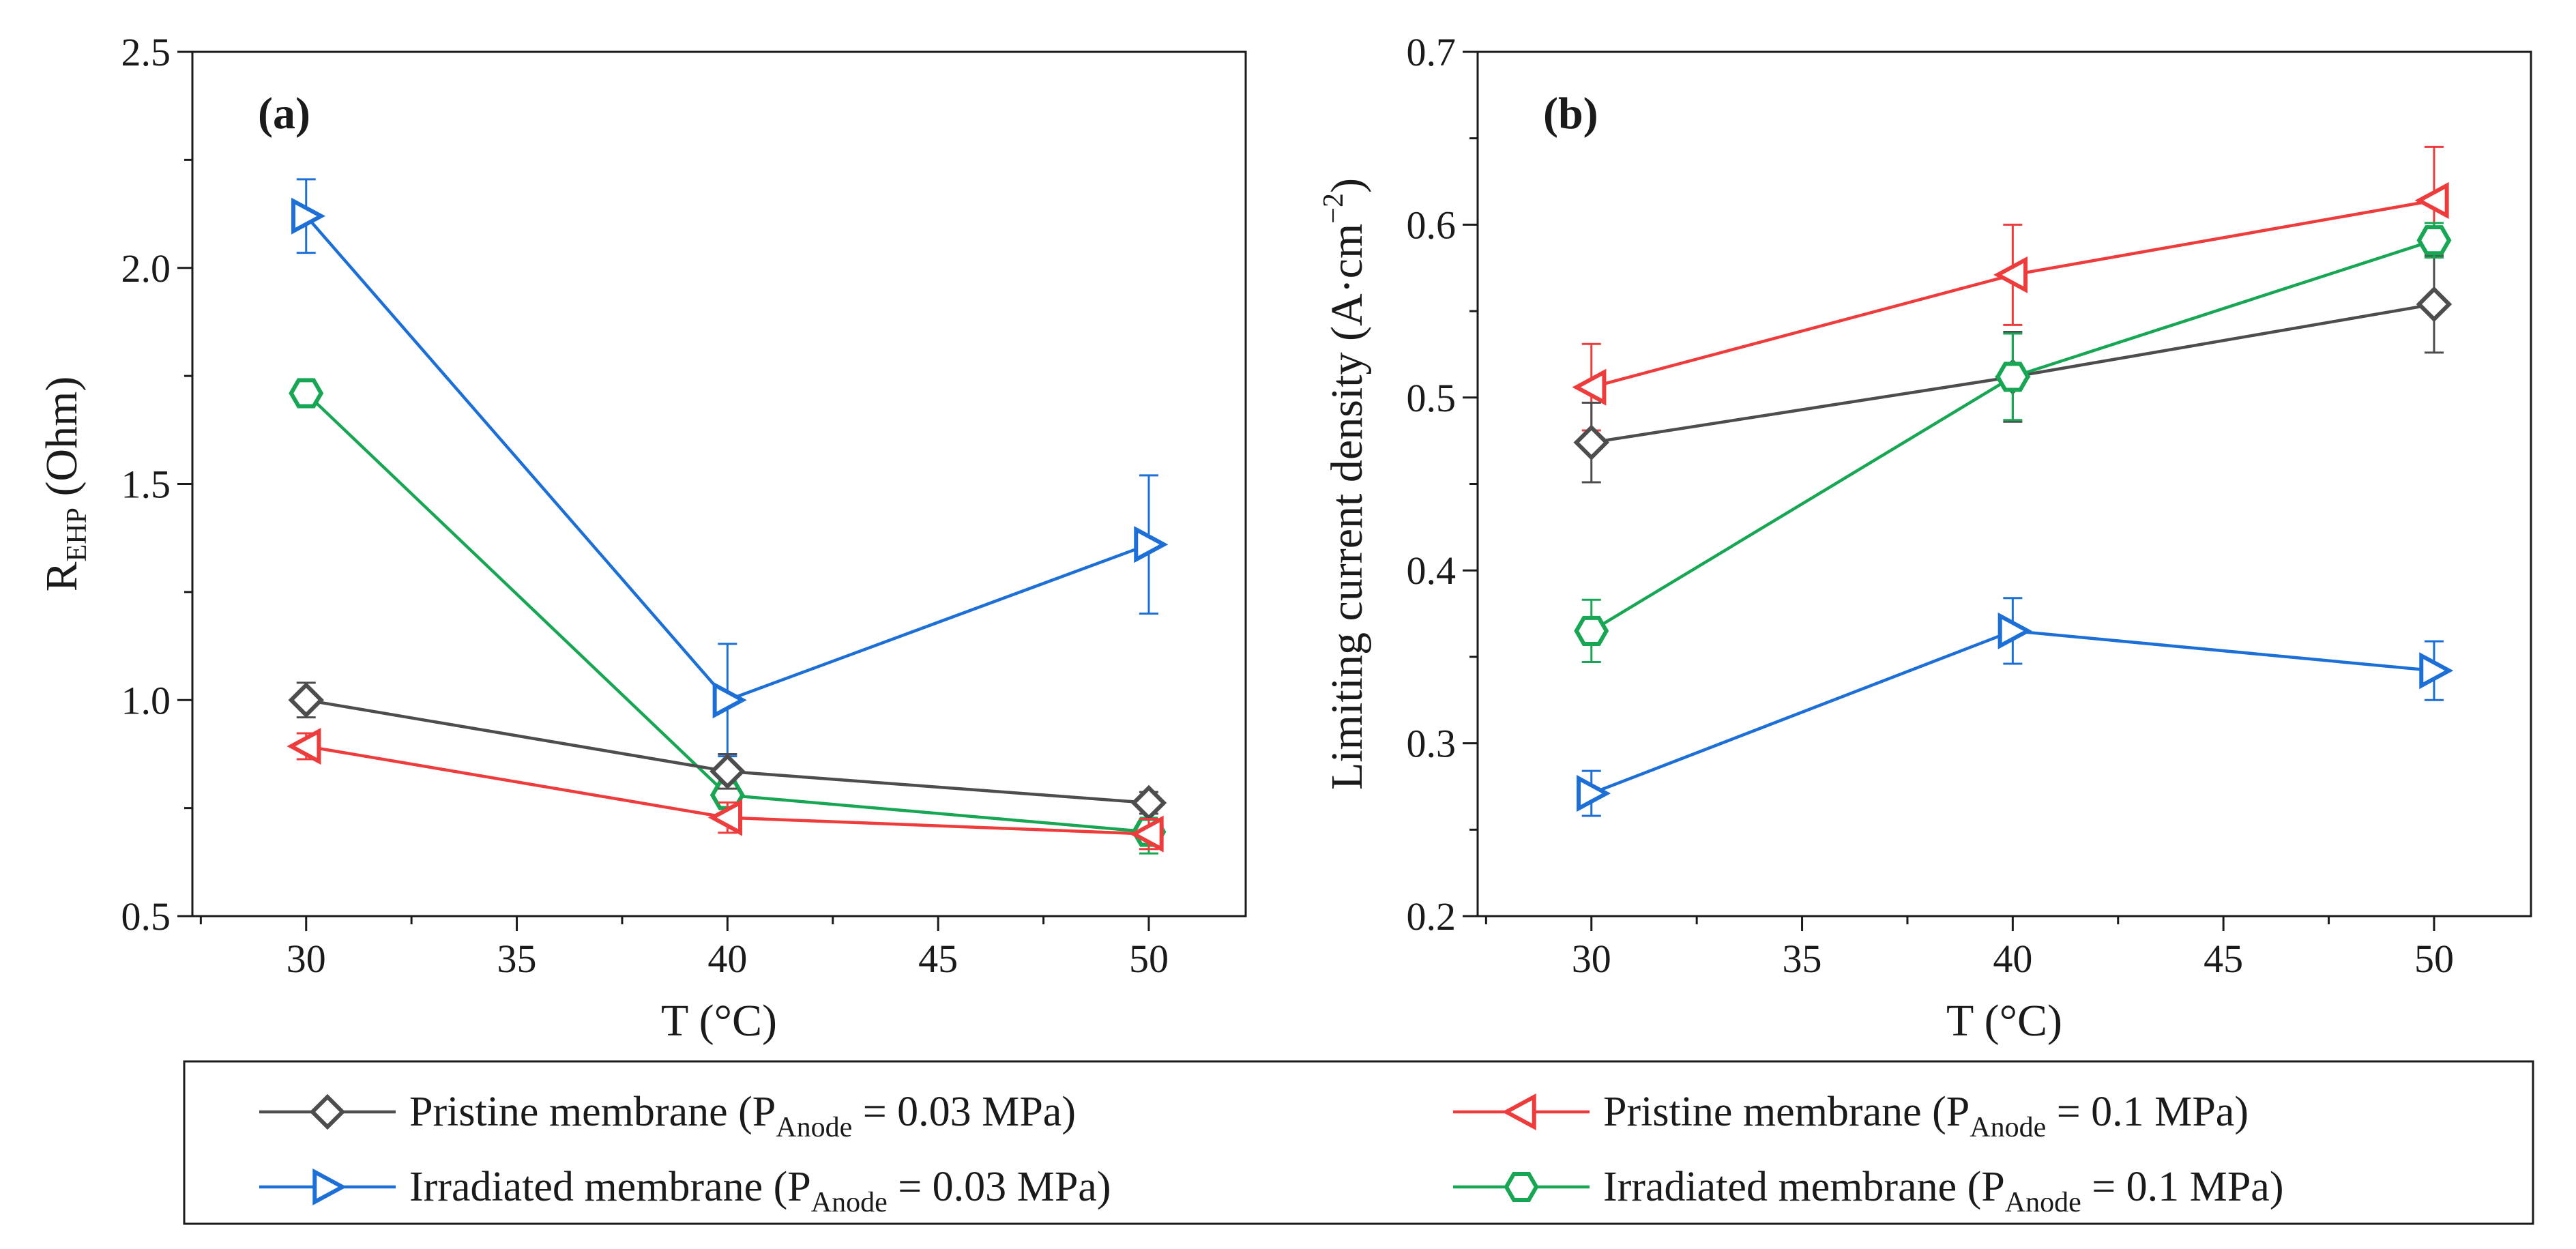 This screenshot has height=1249, width=2576. Describe the element at coordinates (1432, 916) in the screenshot. I see `y-tick-label: 0.2` at that location.